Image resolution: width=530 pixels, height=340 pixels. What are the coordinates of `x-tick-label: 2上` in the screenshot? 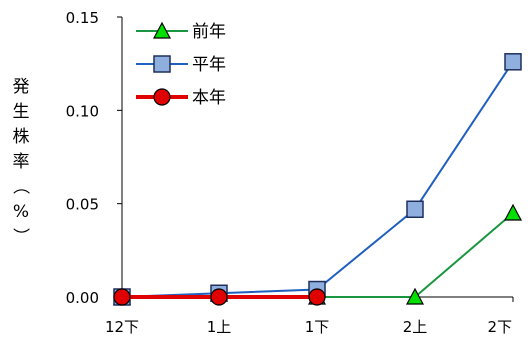 It's located at (415, 327).